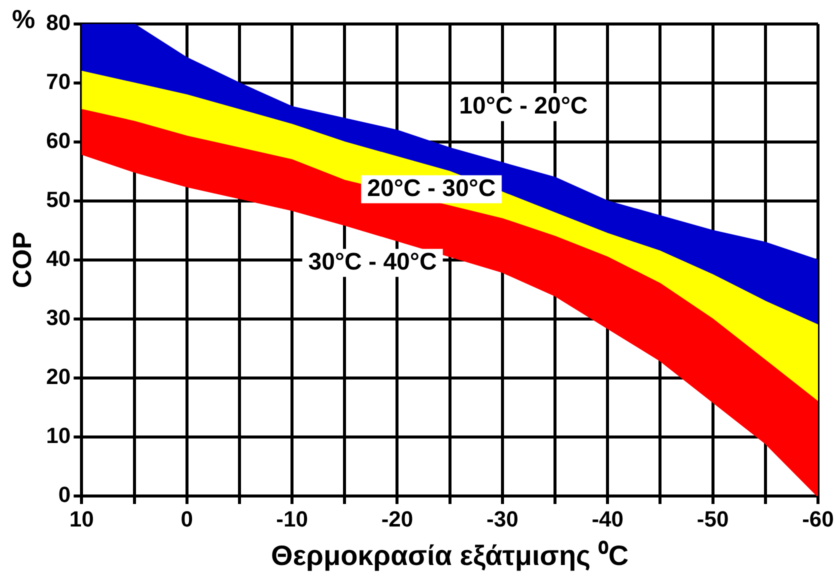  I want to click on x-tick-label: 0, so click(186, 519).